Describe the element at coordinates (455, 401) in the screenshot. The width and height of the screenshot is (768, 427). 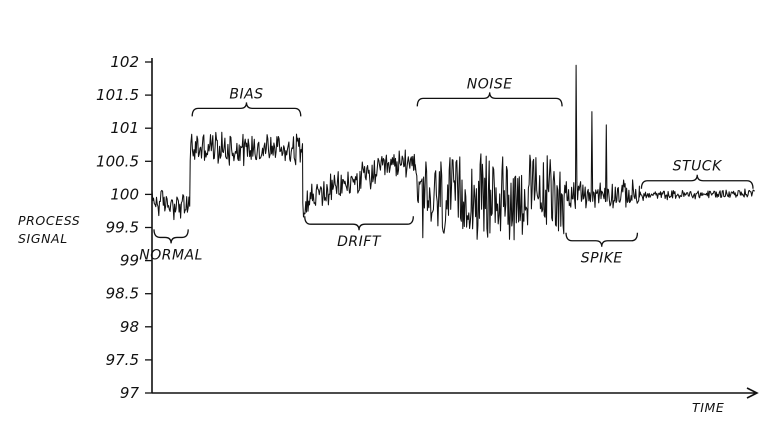
I see `x-axis: TIME` at that location.